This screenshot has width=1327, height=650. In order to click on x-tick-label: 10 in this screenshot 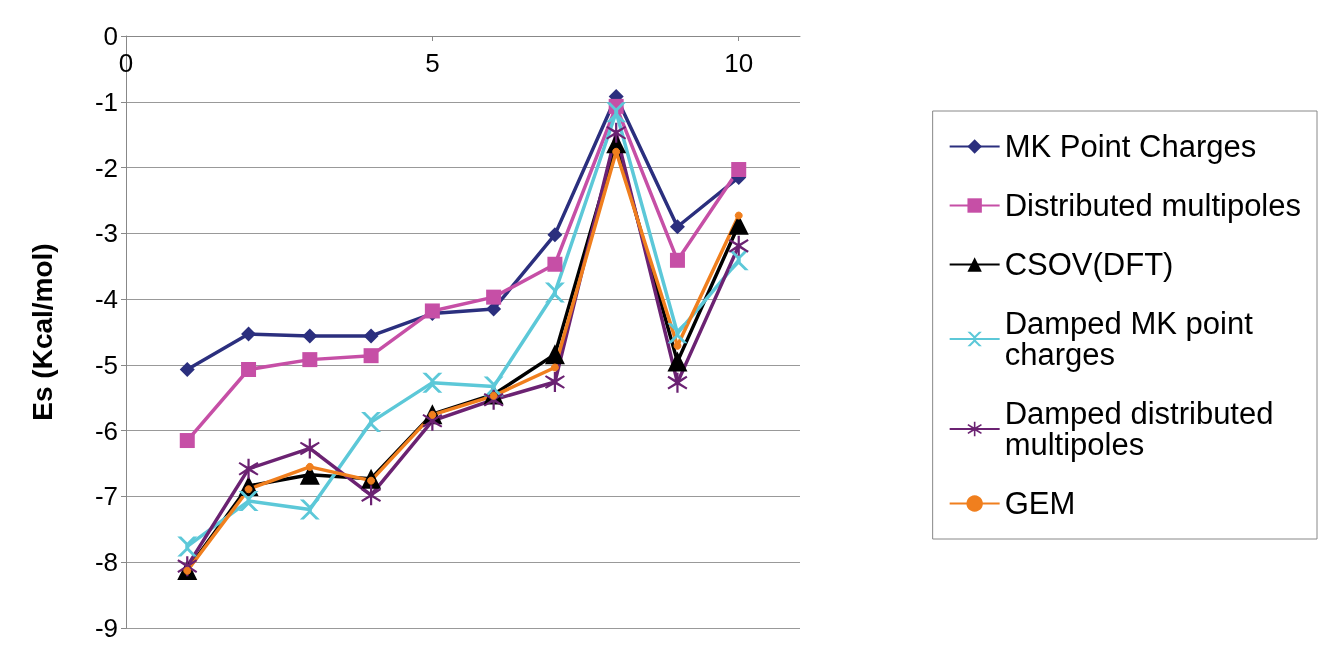, I will do `click(739, 63)`.